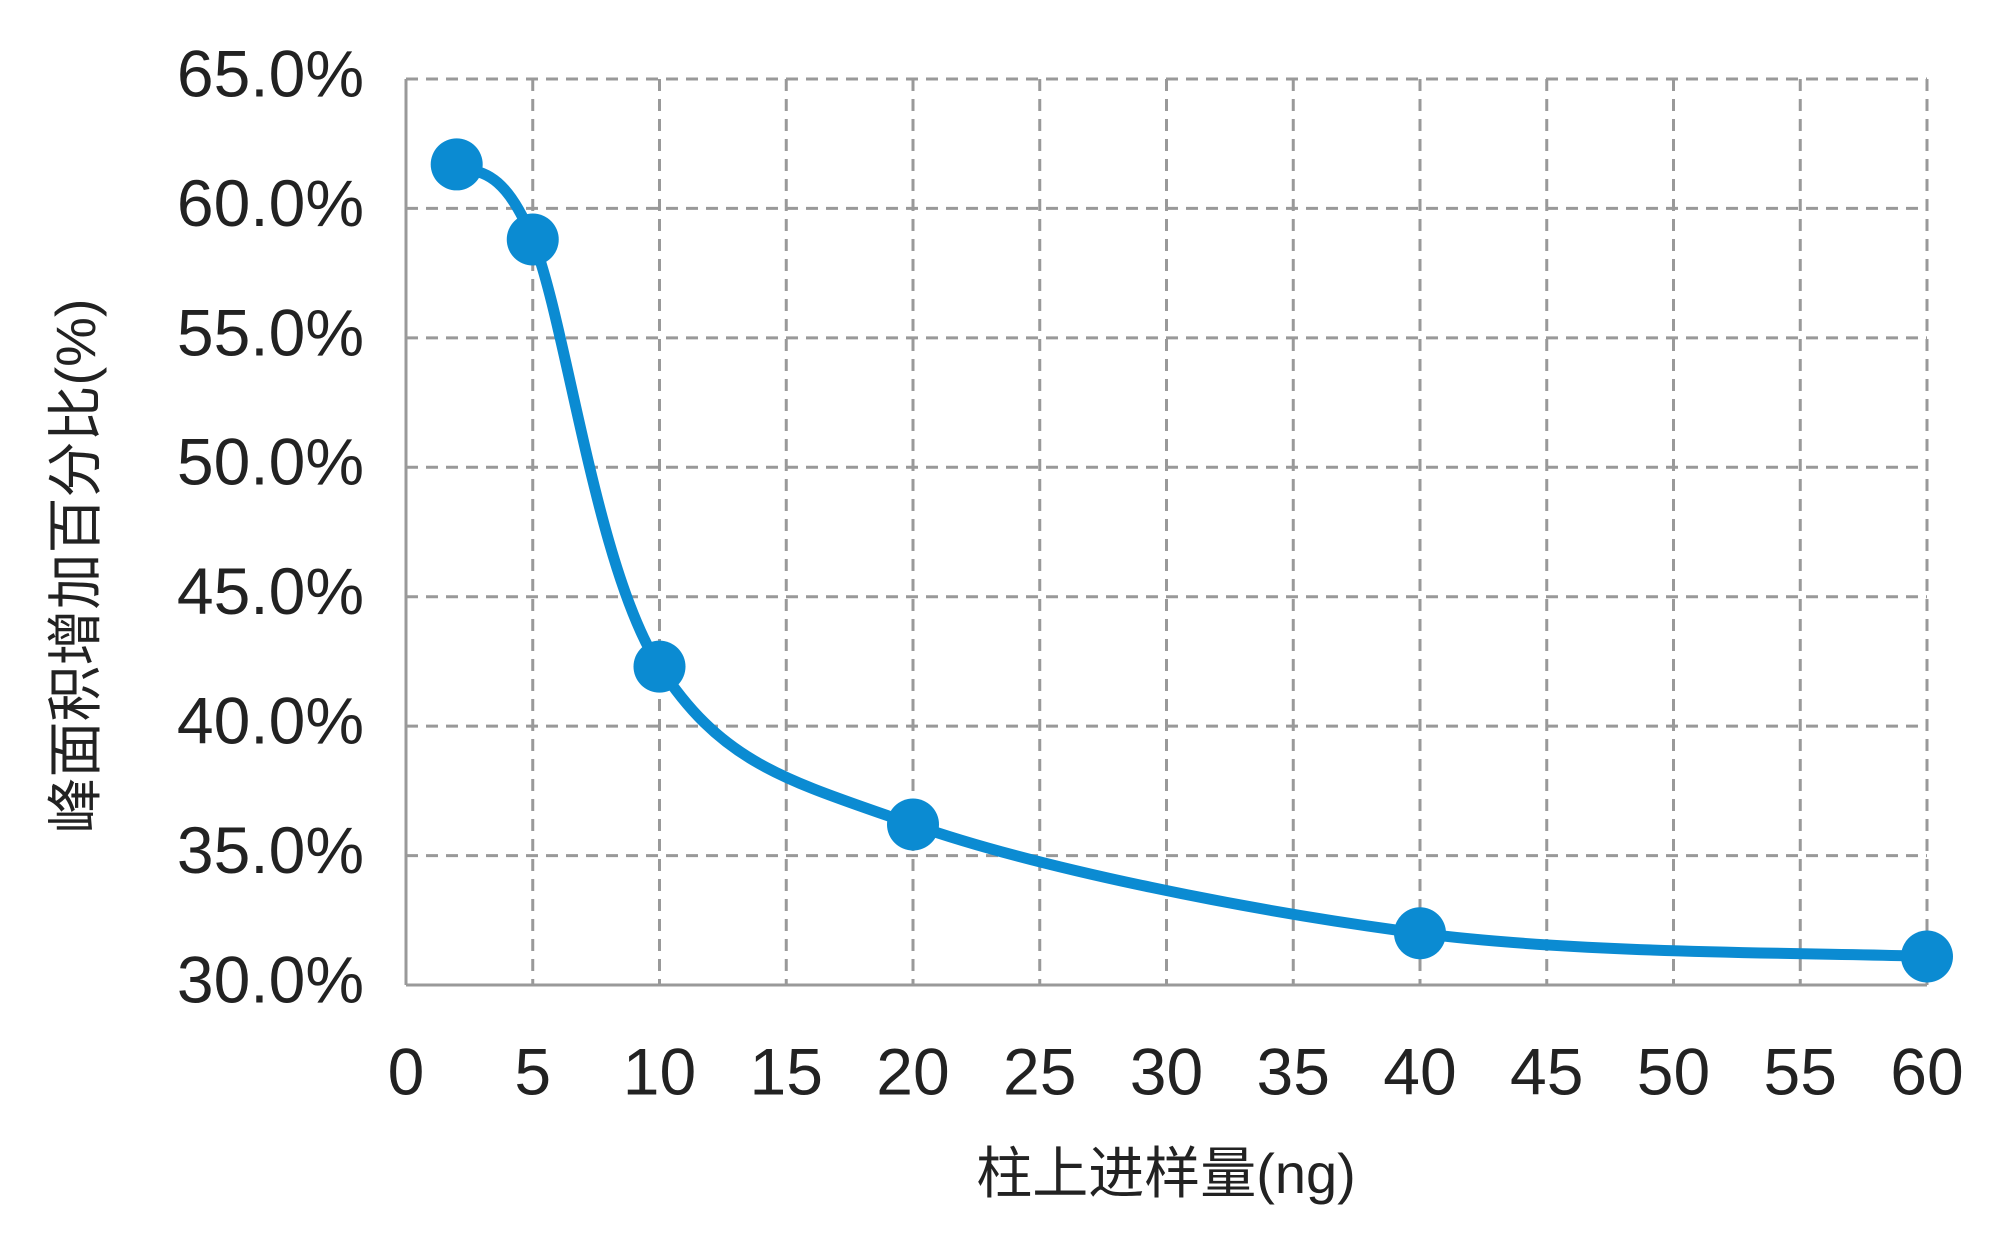 The width and height of the screenshot is (2000, 1259). What do you see at coordinates (406, 1071) in the screenshot?
I see `x-tick-label: 0` at bounding box center [406, 1071].